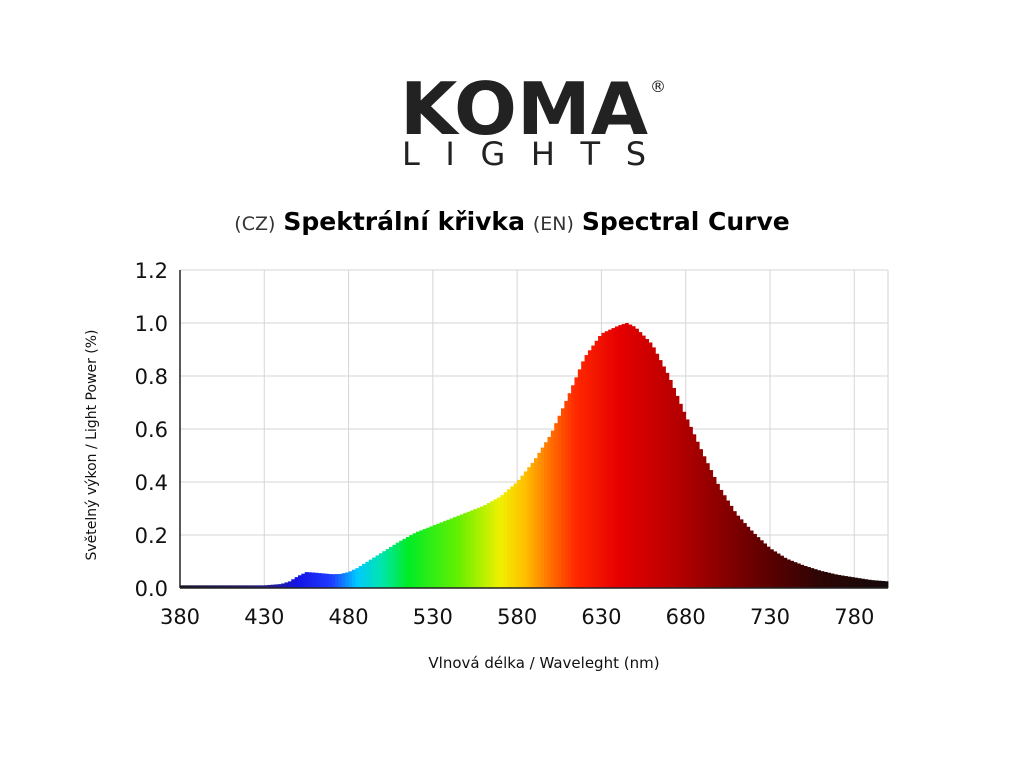  Describe the element at coordinates (151, 536) in the screenshot. I see `y-tick-label: 0.2` at that location.